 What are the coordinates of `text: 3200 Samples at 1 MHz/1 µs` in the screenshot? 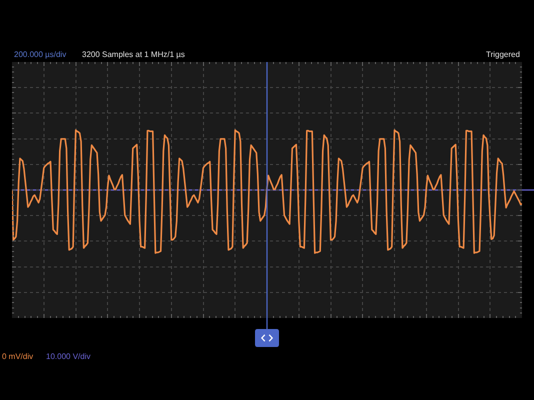 It's located at (133, 54).